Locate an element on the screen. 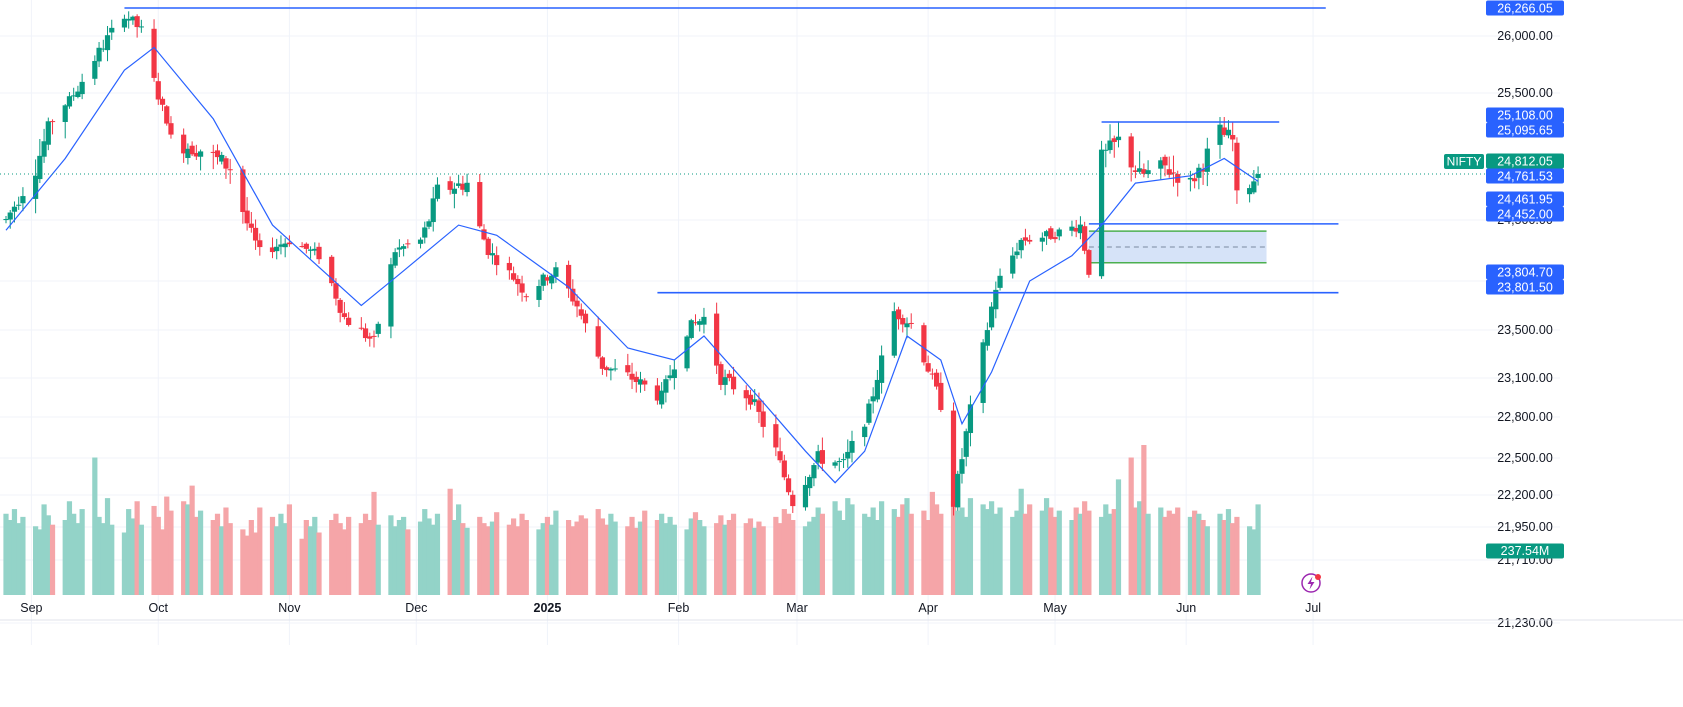 The width and height of the screenshot is (1683, 707). lightning-icon-bolt is located at coordinates (1311, 583).